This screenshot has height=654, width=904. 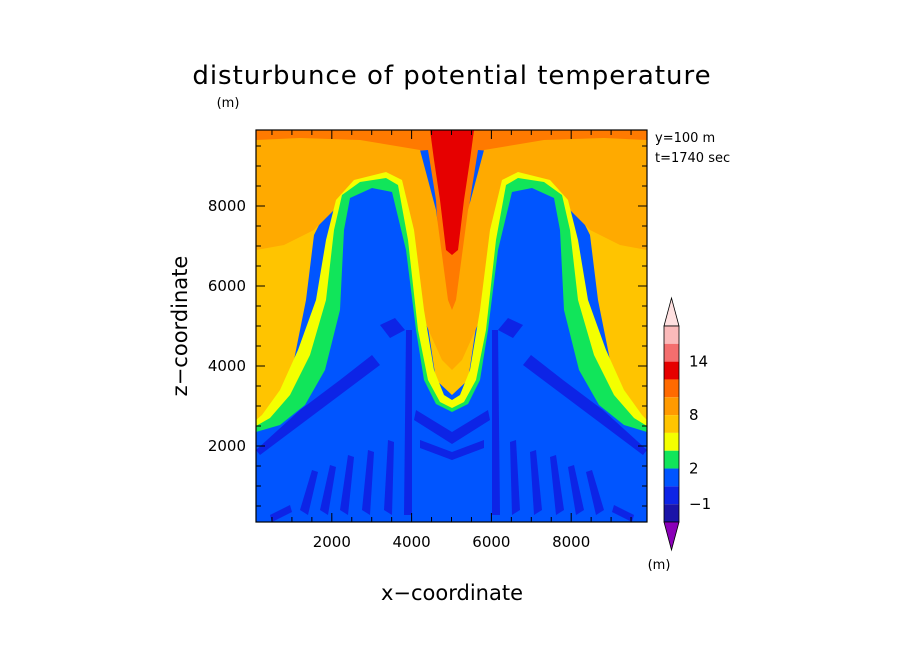 What do you see at coordinates (659, 565) in the screenshot?
I see `colorbar-unit: (m)` at bounding box center [659, 565].